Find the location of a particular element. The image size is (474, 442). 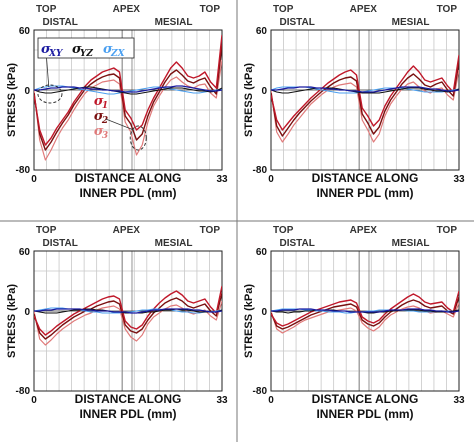

callout-ellipse-principal is located at coordinates (138, 138).